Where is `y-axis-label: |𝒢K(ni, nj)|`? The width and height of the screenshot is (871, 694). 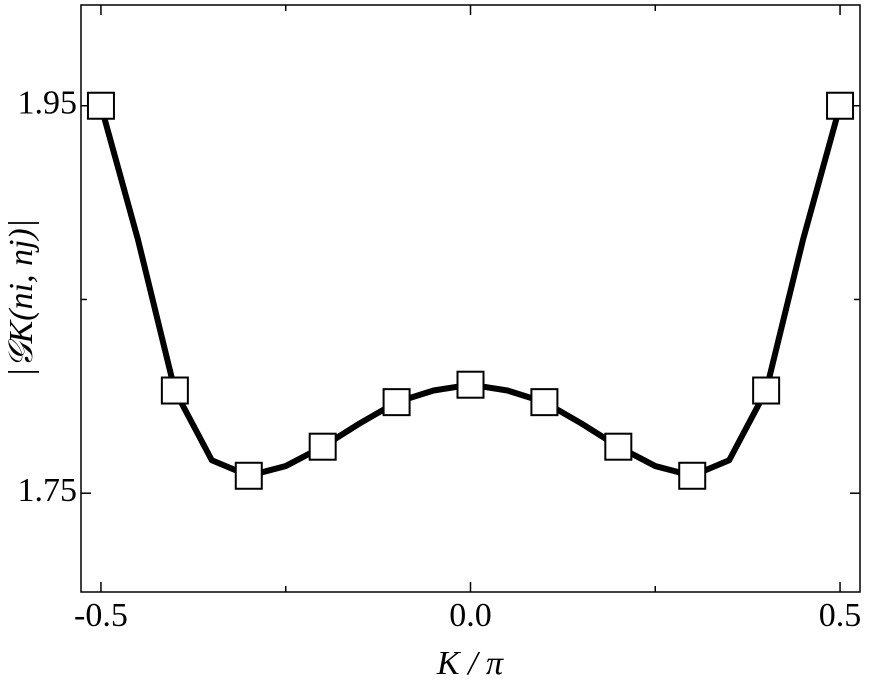 y-axis-label: |𝒢K(ni, nj)| is located at coordinates (21, 298).